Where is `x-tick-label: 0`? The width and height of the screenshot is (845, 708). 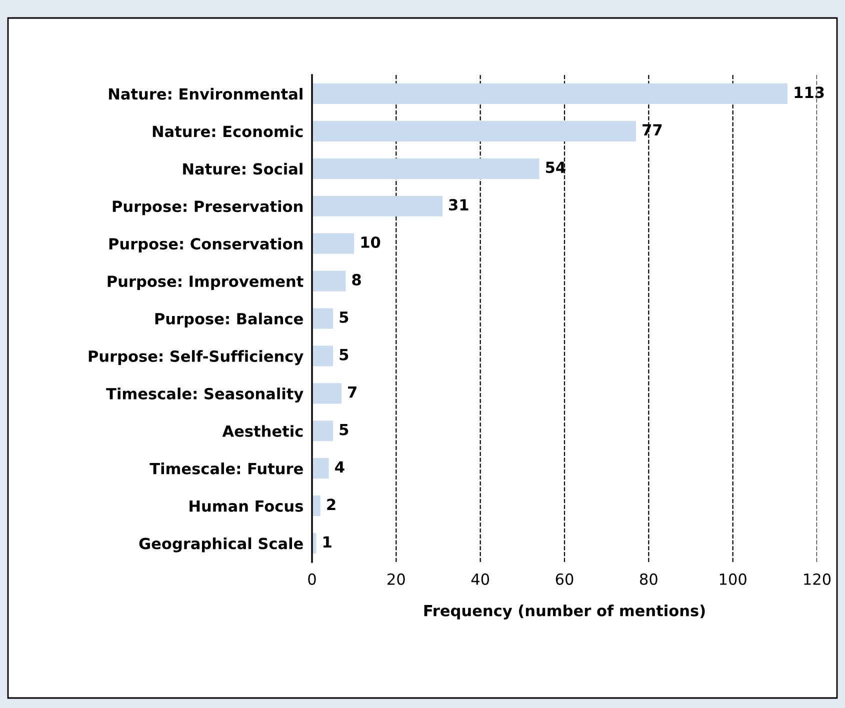 x-tick-label: 0 is located at coordinates (312, 579).